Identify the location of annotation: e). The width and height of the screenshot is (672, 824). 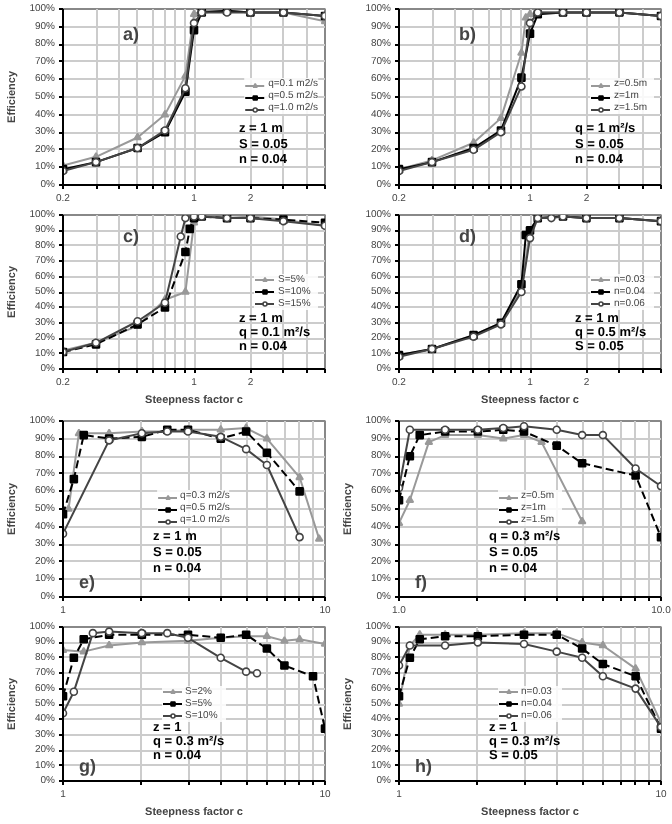
(87, 581).